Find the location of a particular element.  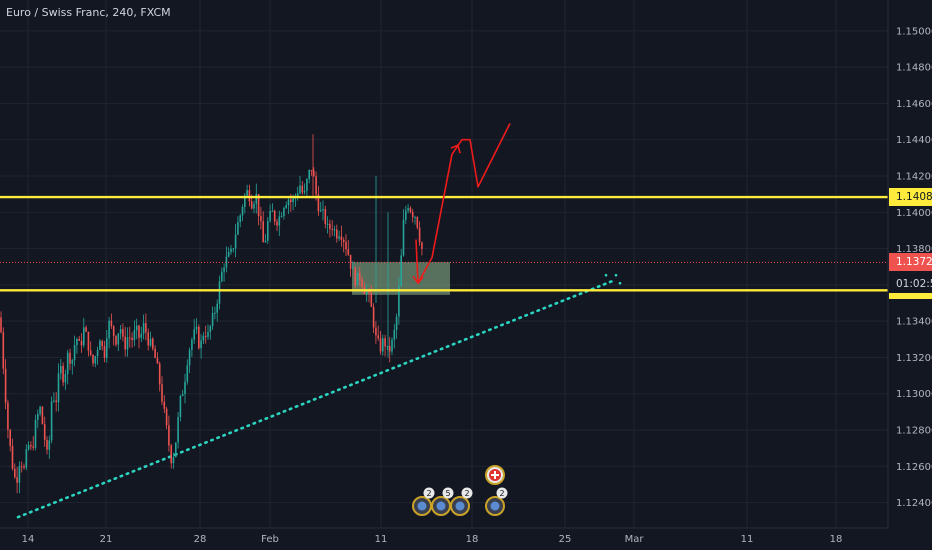

event-count-label: 5 is located at coordinates (447, 493).